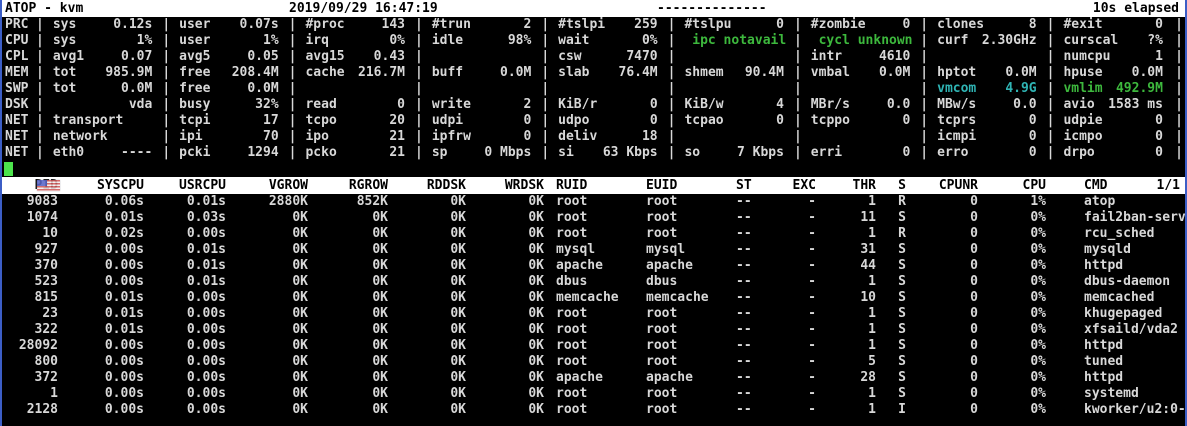 This screenshot has height=426, width=1187. What do you see at coordinates (229, 41) in the screenshot?
I see `stat-cell-content: user 1%` at bounding box center [229, 41].